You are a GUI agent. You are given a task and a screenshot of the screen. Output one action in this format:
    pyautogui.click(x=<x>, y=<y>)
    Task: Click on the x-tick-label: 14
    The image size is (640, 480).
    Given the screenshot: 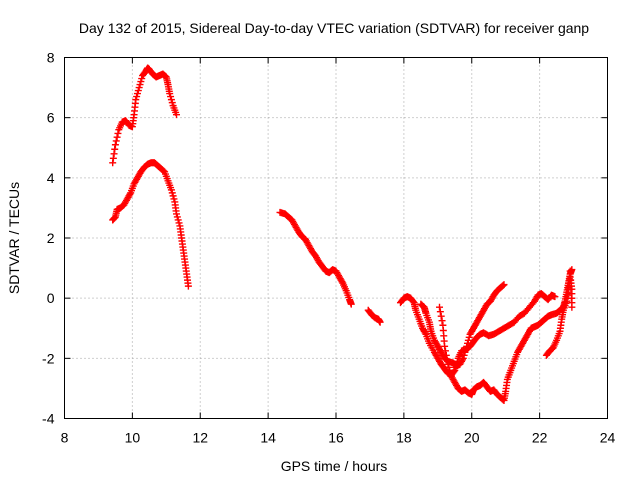 What is the action you would take?
    pyautogui.click(x=268, y=438)
    